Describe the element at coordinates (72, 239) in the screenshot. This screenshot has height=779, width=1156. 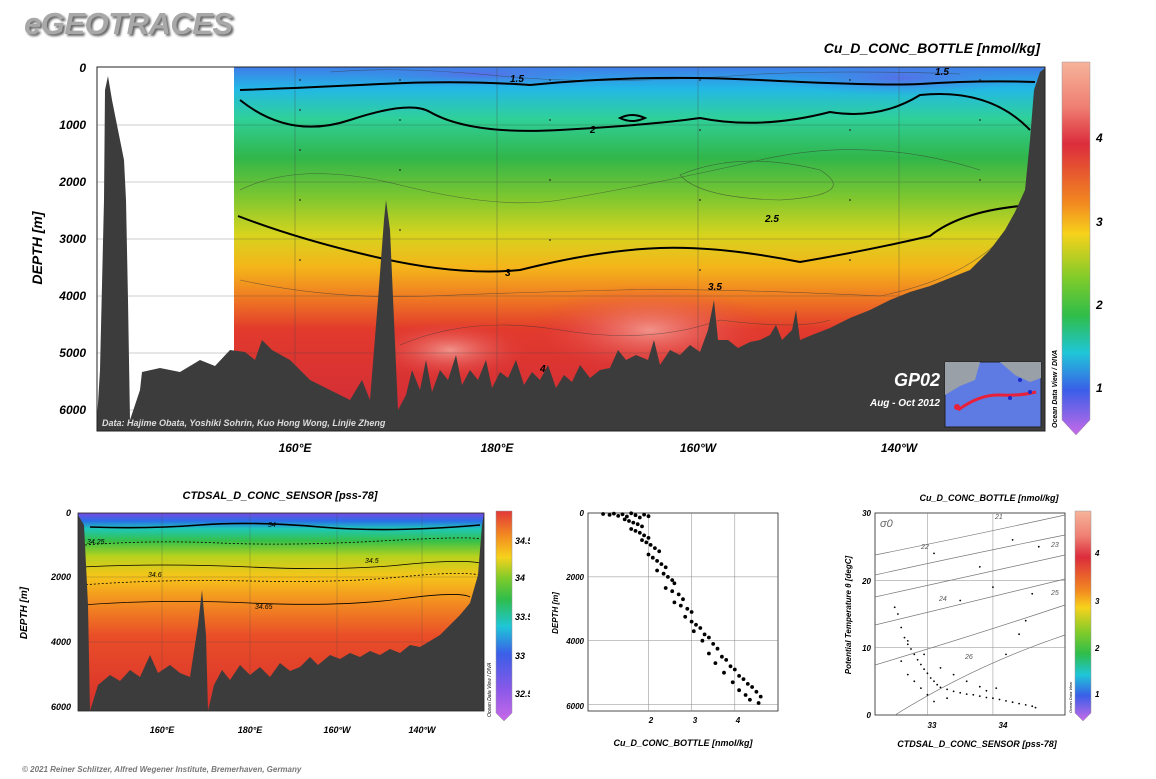
I see `main-ytick-3000: 3000` at that location.